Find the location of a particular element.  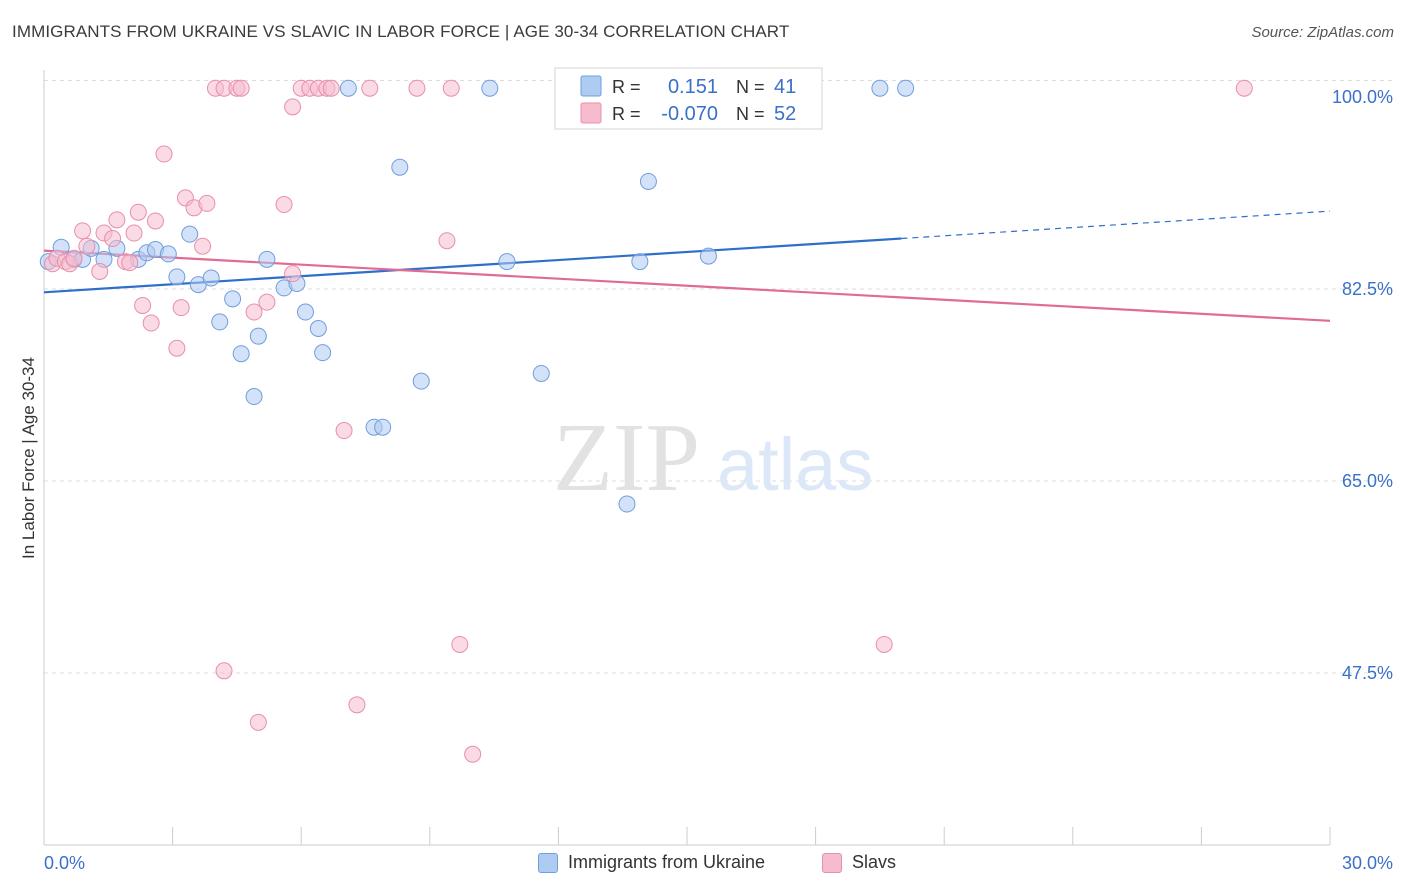

trend-lines is located at coordinates (687, 266).